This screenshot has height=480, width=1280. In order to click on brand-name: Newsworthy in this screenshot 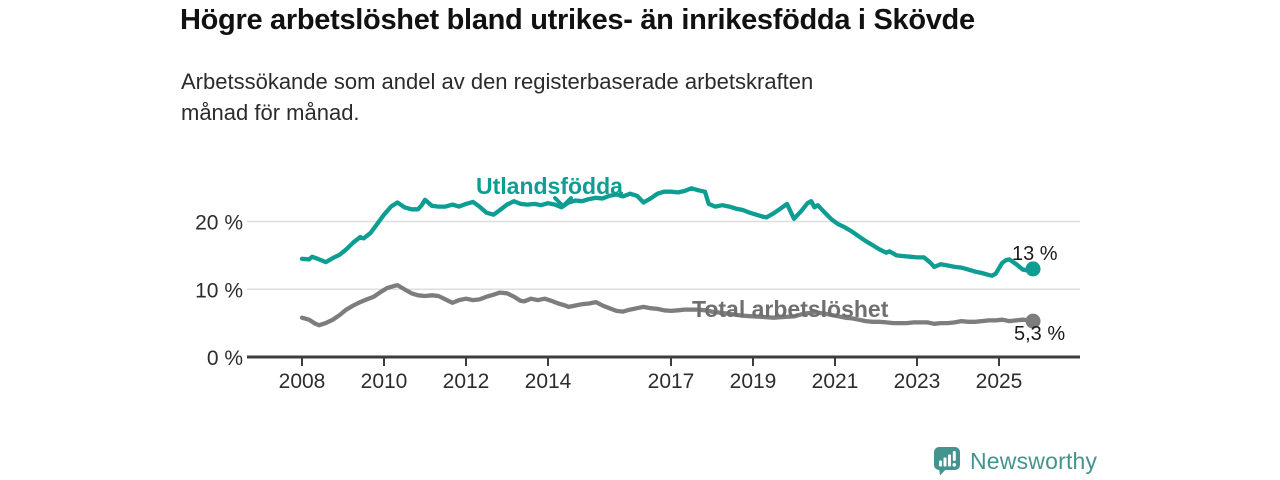, I will do `click(1034, 460)`.